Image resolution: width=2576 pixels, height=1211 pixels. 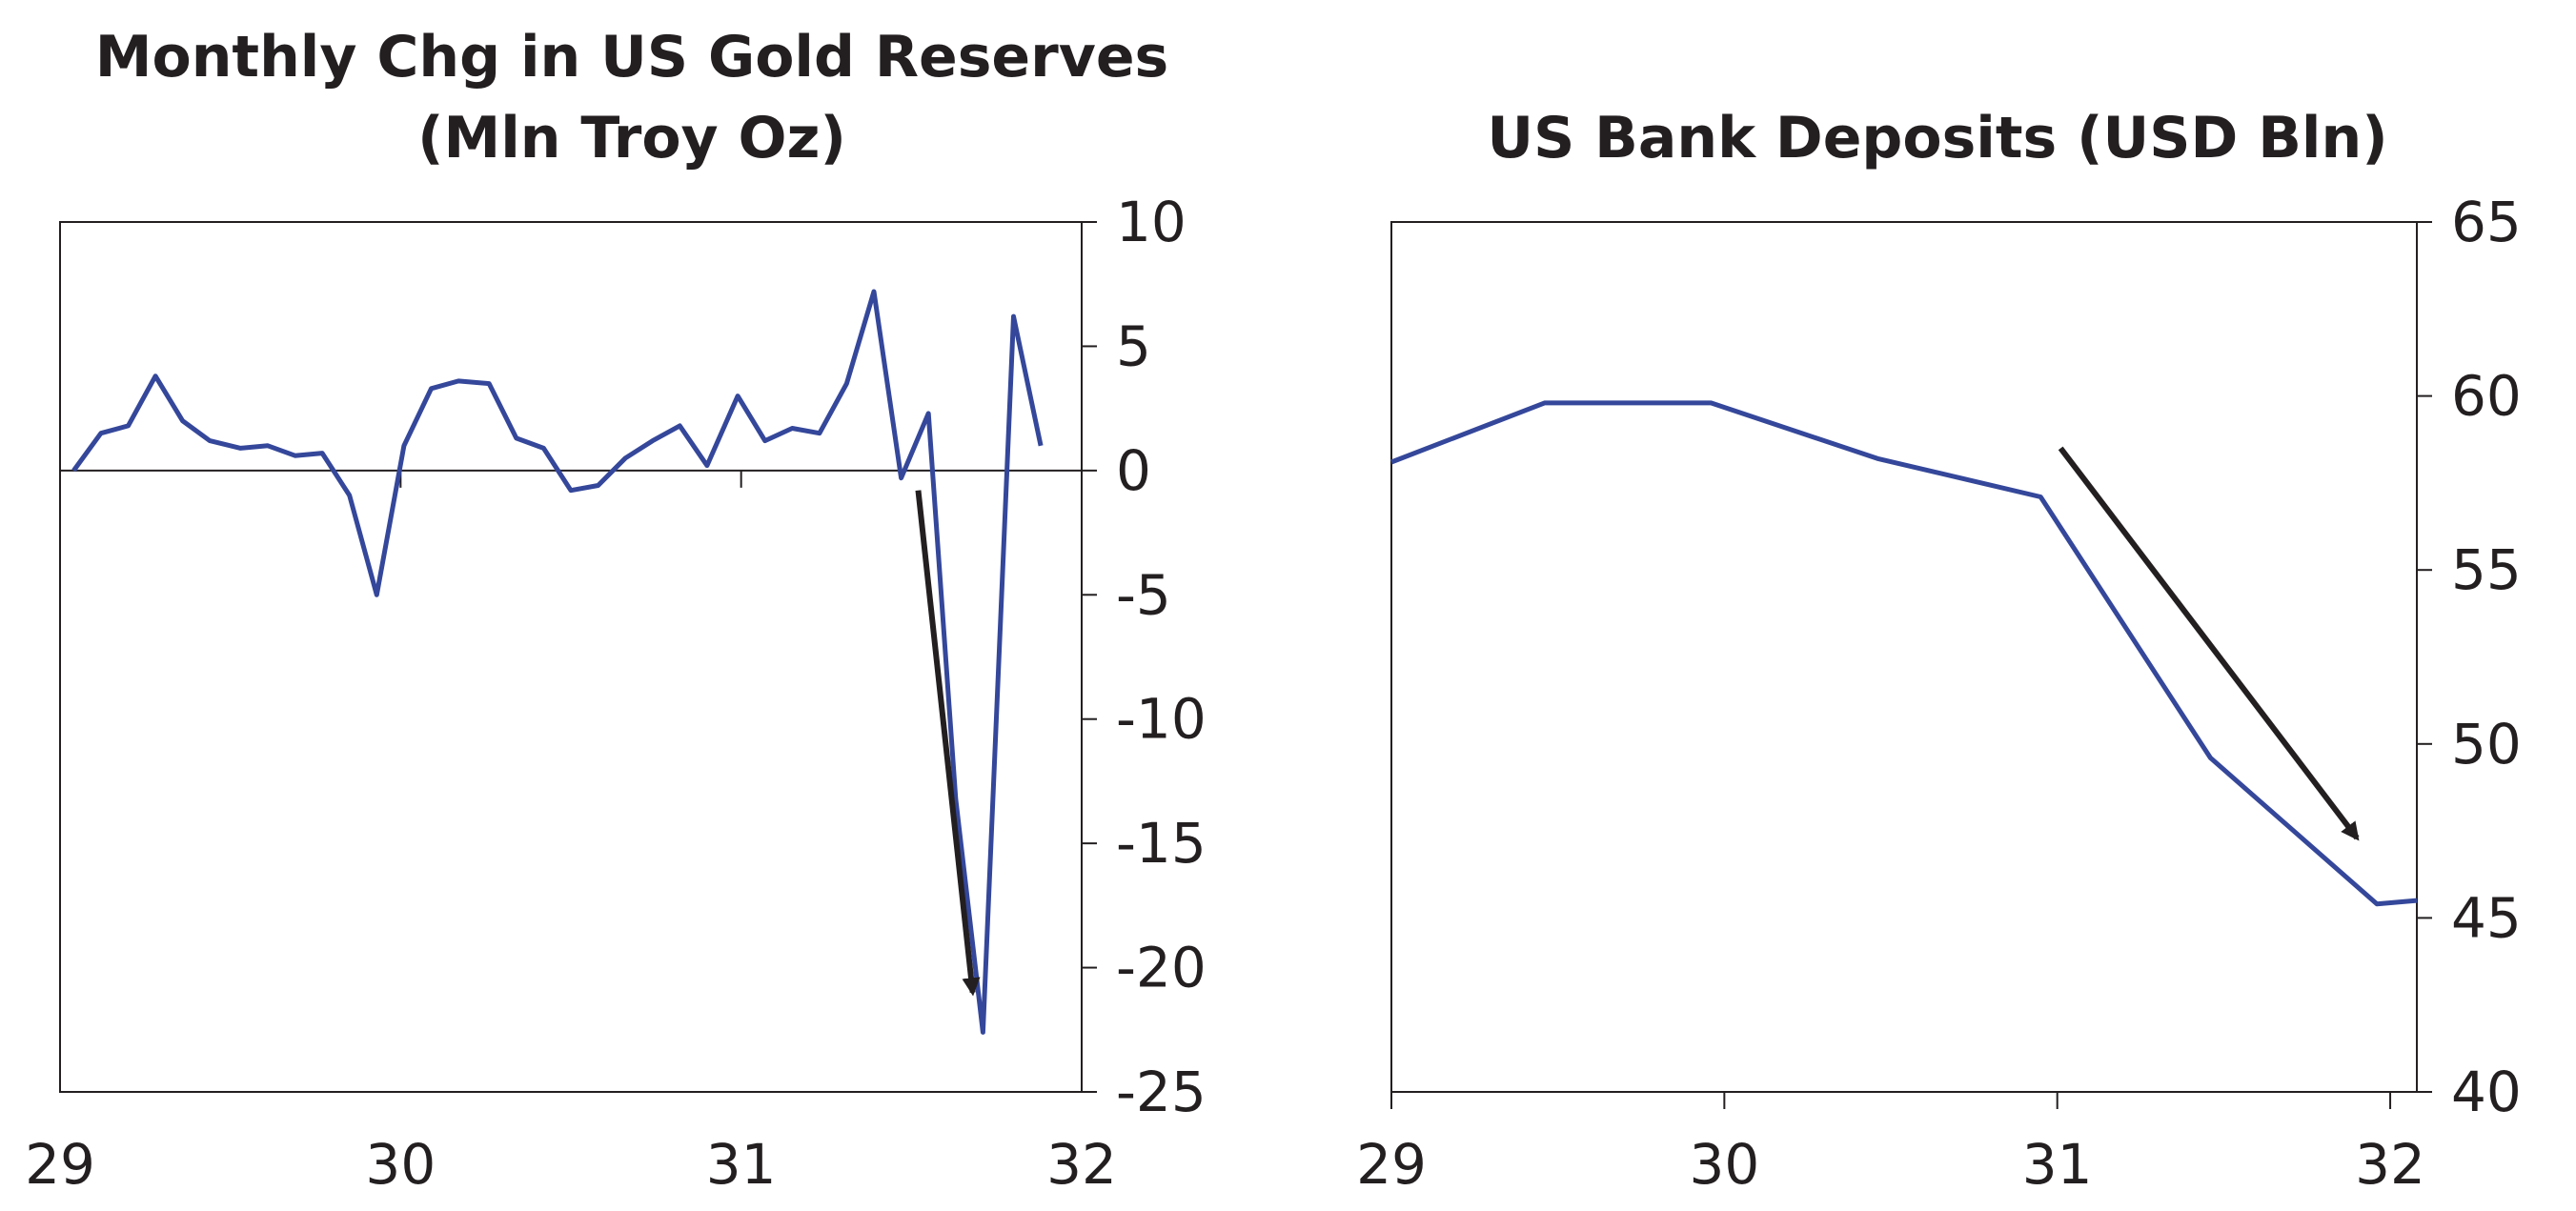 What do you see at coordinates (631, 138) in the screenshot?
I see `gold-chart-subtitle: (Mln Troy Oz)` at bounding box center [631, 138].